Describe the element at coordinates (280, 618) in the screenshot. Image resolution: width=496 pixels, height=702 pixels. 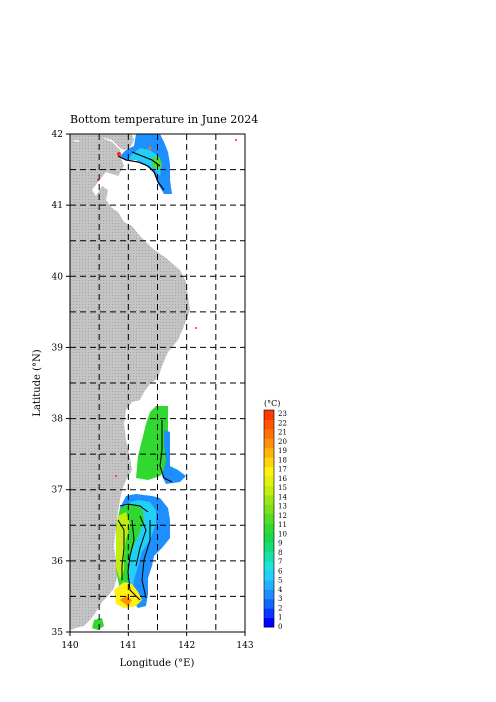
I see `colorbar-label: 1` at that location.